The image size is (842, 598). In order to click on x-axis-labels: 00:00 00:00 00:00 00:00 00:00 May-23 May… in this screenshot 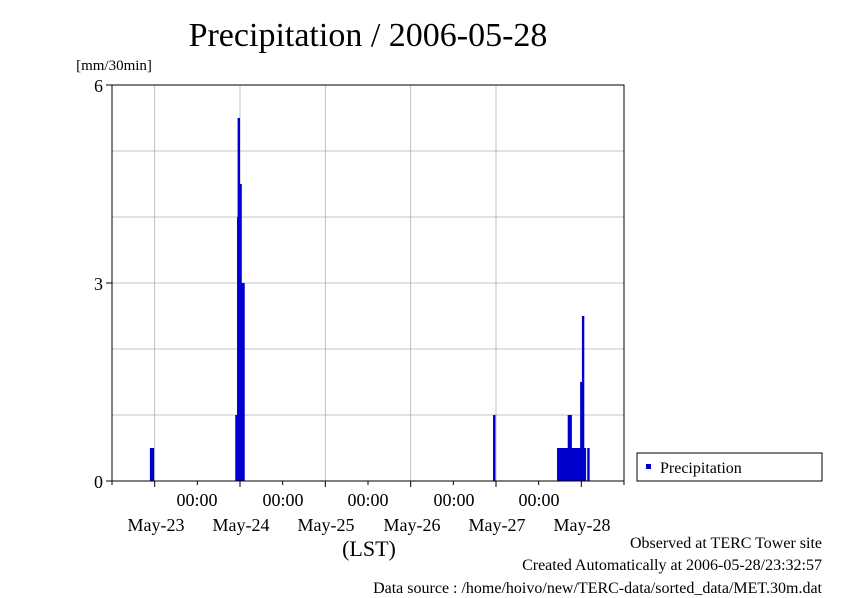, I will do `click(369, 525)`.